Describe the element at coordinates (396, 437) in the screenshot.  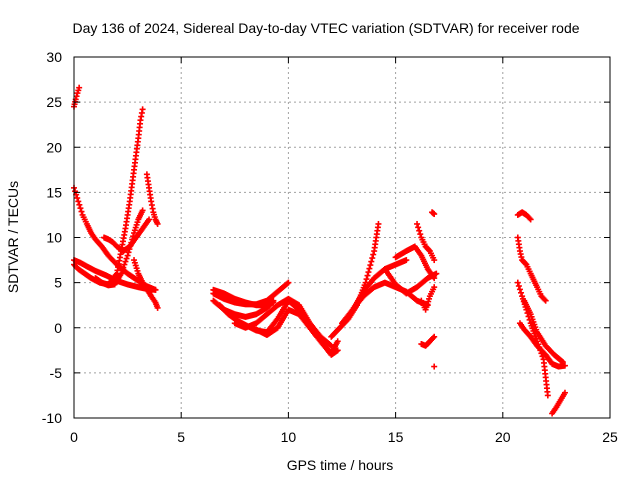
I see `x-tick-label: 15` at that location.